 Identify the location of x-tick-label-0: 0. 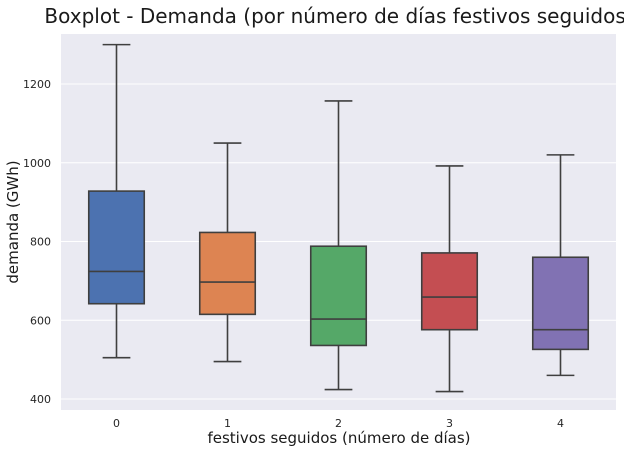
(116, 423).